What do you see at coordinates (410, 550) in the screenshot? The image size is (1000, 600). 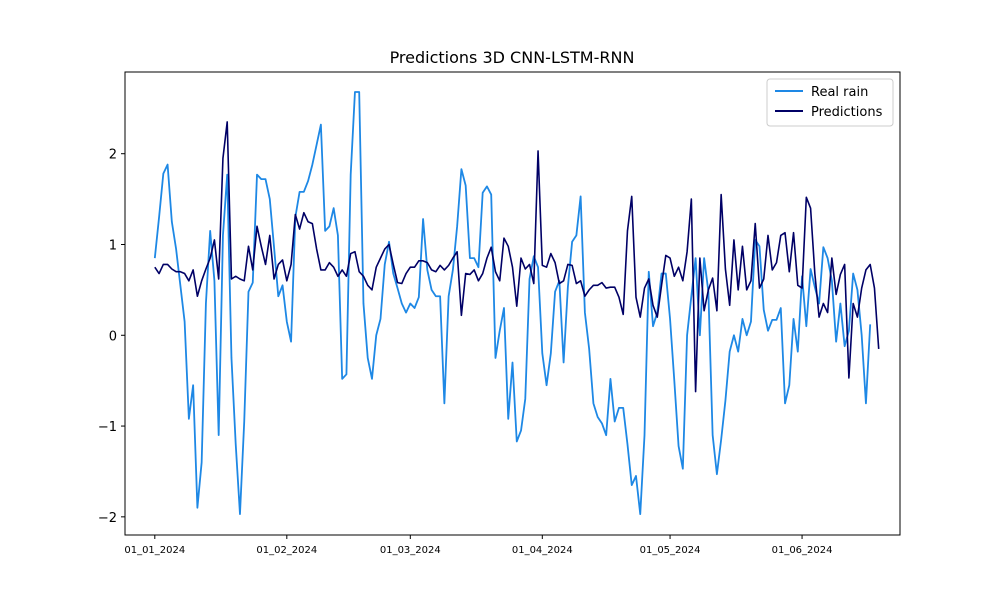 I see `x-tick-label: 01_03_2024` at bounding box center [410, 550].